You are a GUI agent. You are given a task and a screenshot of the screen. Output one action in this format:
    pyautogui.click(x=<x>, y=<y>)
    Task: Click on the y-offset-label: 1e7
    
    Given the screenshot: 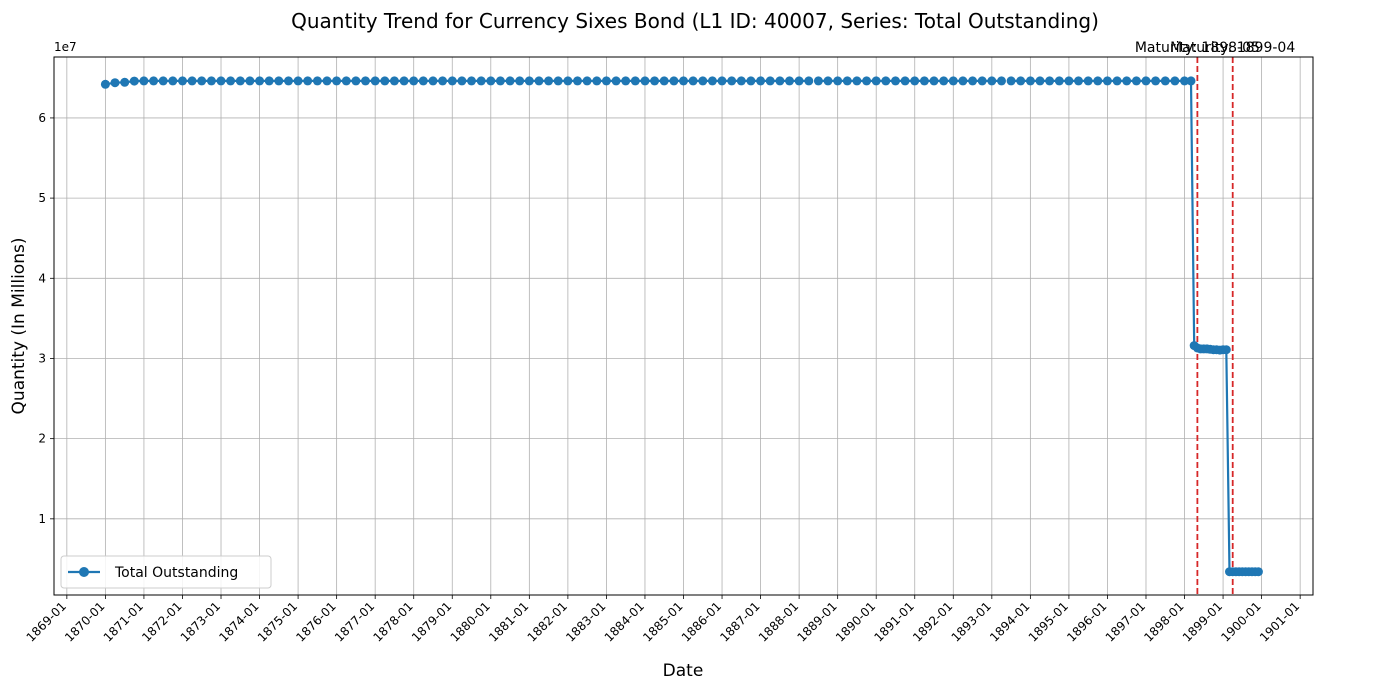 What is the action you would take?
    pyautogui.click(x=65, y=47)
    